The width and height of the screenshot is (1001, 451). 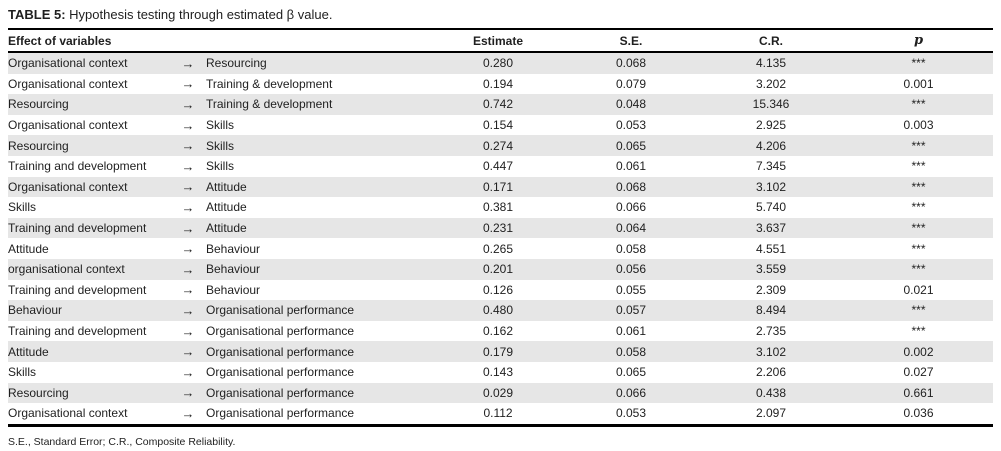 What do you see at coordinates (22, 207) in the screenshot?
I see `source-variable-cell: Skills` at bounding box center [22, 207].